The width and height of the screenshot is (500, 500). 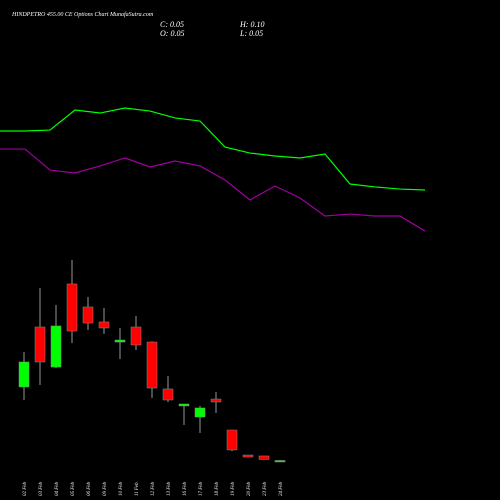 What do you see at coordinates (121, 488) in the screenshot?
I see `x-tick-label: 10 Feb` at bounding box center [121, 488].